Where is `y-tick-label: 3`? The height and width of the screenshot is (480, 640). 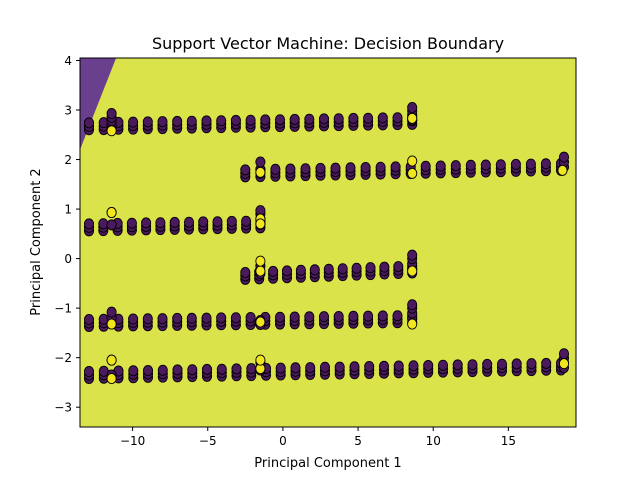 y-tick-label: 3 is located at coordinates (68, 111).